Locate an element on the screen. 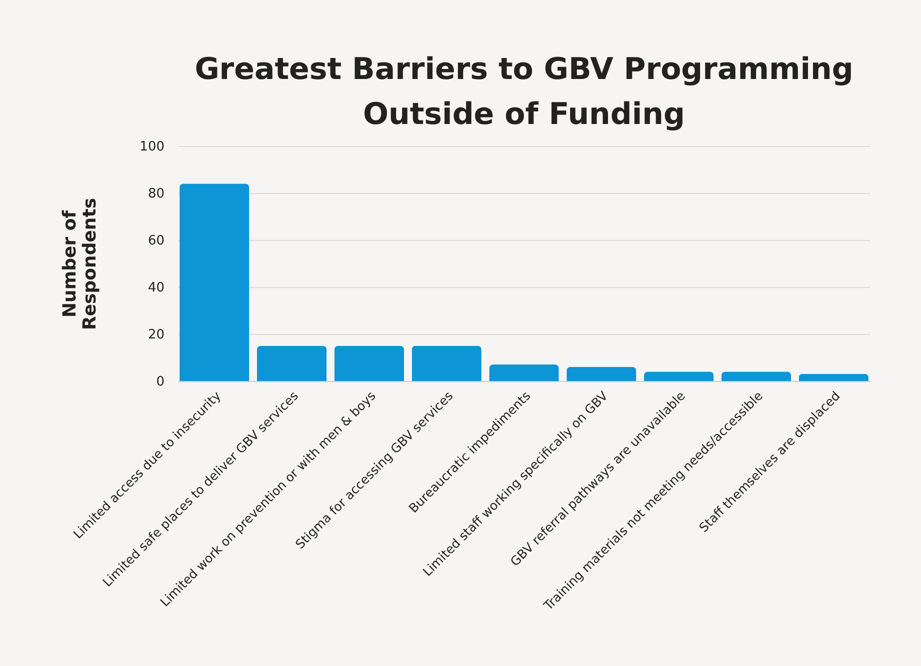 The height and width of the screenshot is (666, 921). y-tick-label: 80 is located at coordinates (156, 194).